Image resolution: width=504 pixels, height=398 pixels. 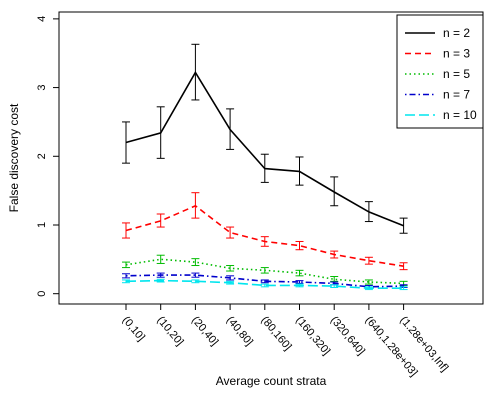 I want to click on x-tick-label: (10,20], so click(x=169, y=331).